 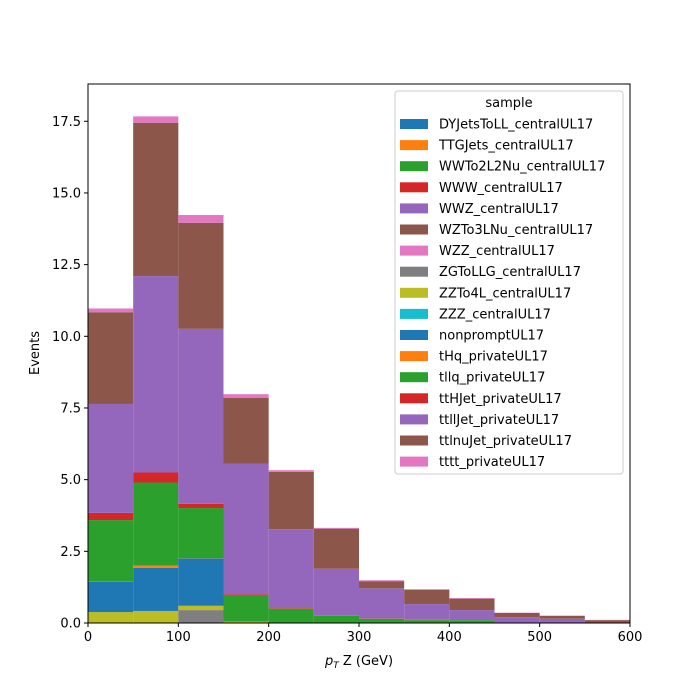 I want to click on legend-label: ttlnuJet_privateUL17, so click(x=505, y=441).